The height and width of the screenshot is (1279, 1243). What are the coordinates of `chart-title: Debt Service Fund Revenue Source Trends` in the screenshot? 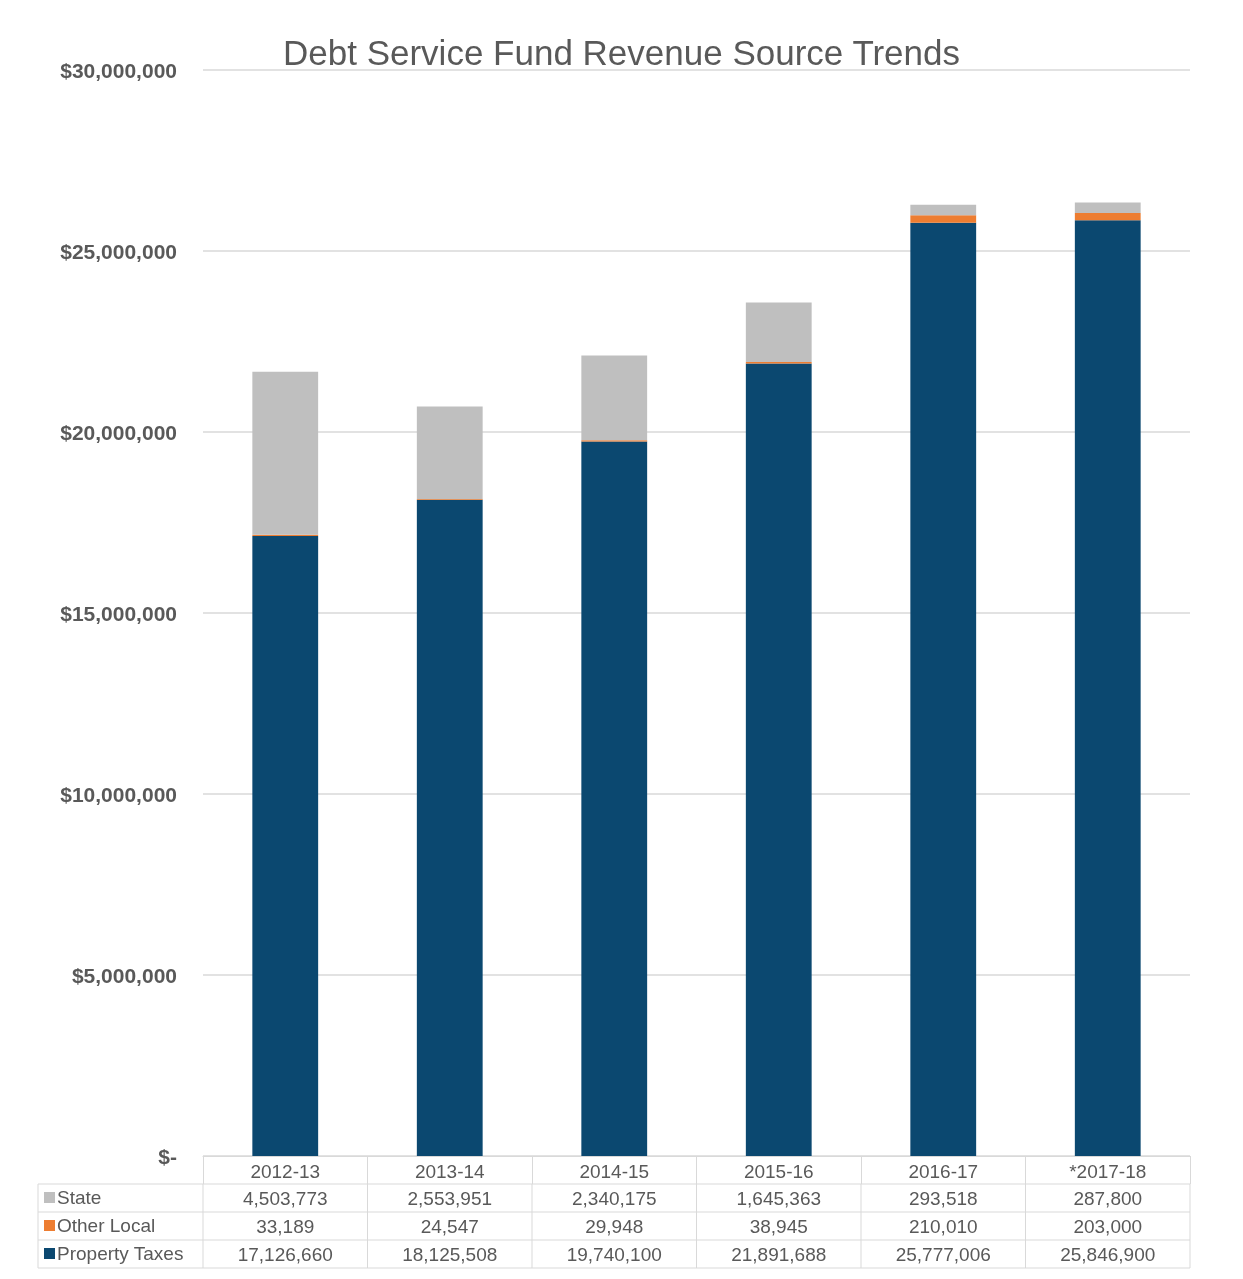 It's located at (621, 52).